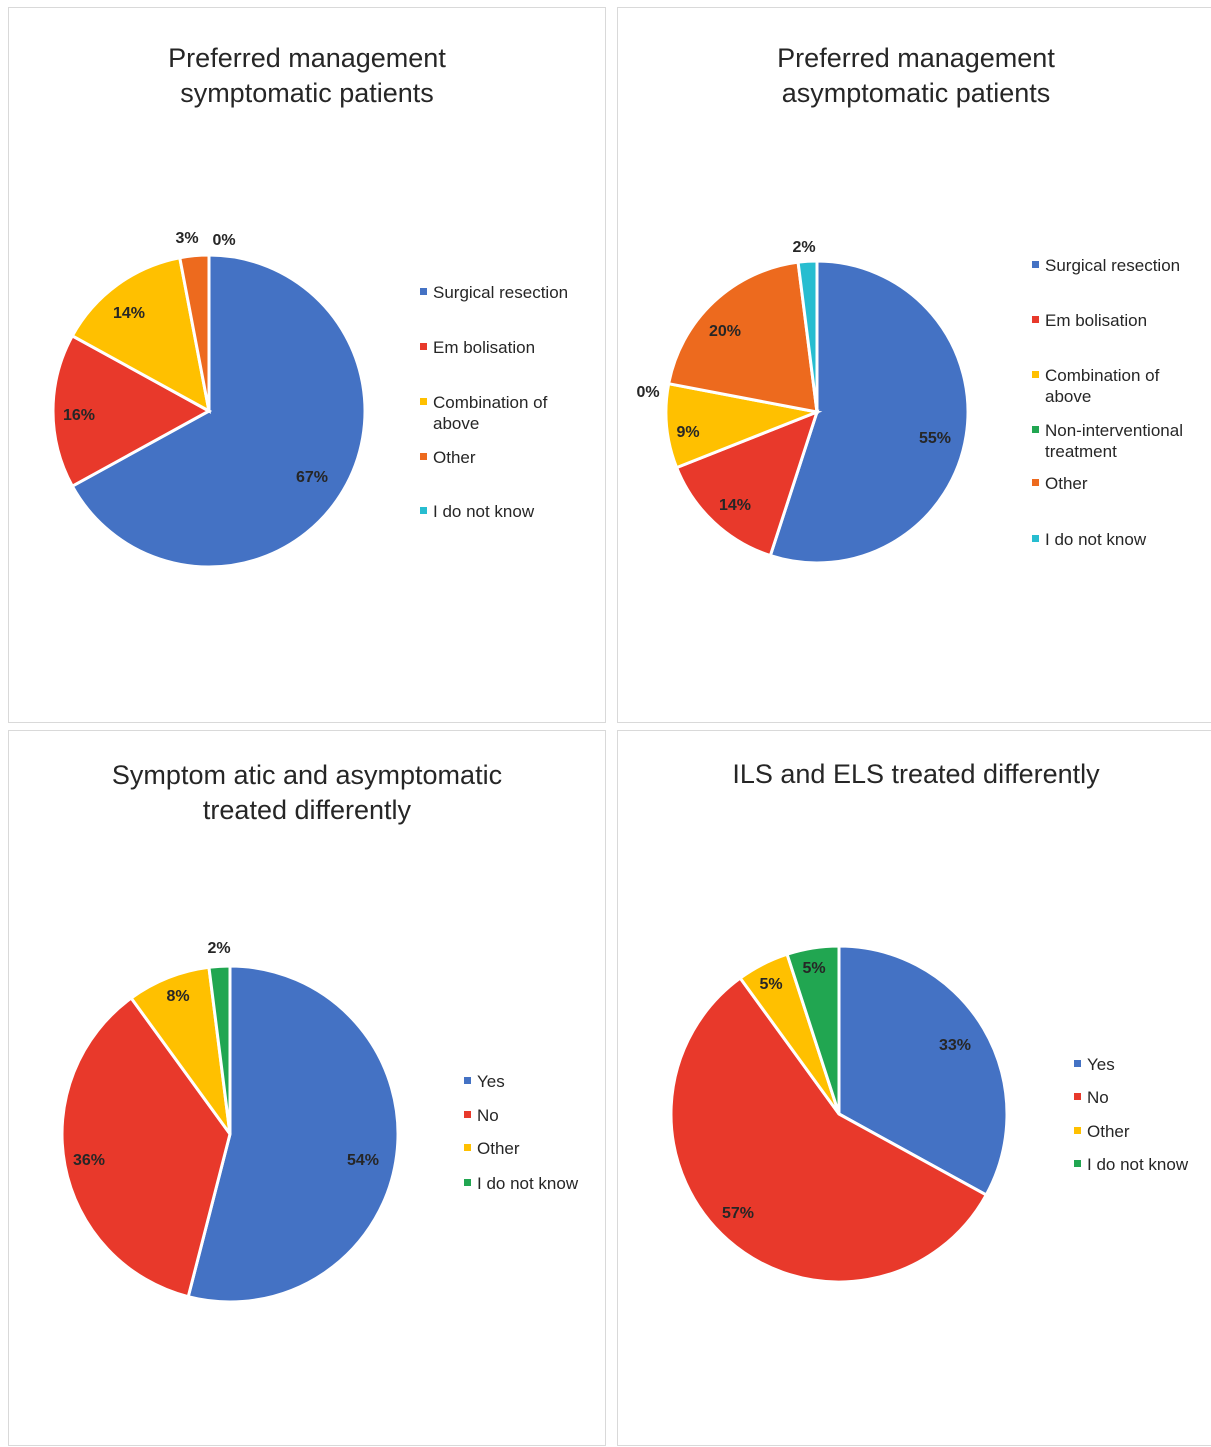 This screenshot has width=1211, height=1447. Describe the element at coordinates (916, 774) in the screenshot. I see `chart-title: ILS and ELS treated differently` at that location.